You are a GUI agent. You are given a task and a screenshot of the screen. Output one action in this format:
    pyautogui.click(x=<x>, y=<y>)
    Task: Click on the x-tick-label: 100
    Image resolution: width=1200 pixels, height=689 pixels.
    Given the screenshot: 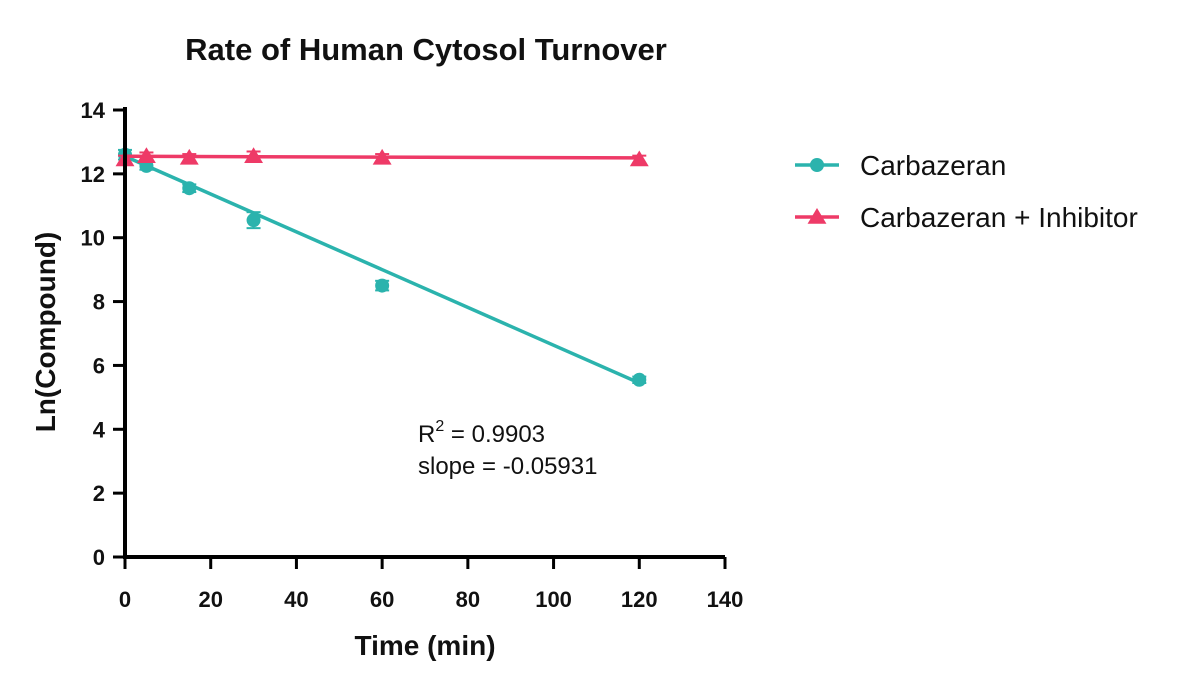 What is the action you would take?
    pyautogui.click(x=553, y=599)
    